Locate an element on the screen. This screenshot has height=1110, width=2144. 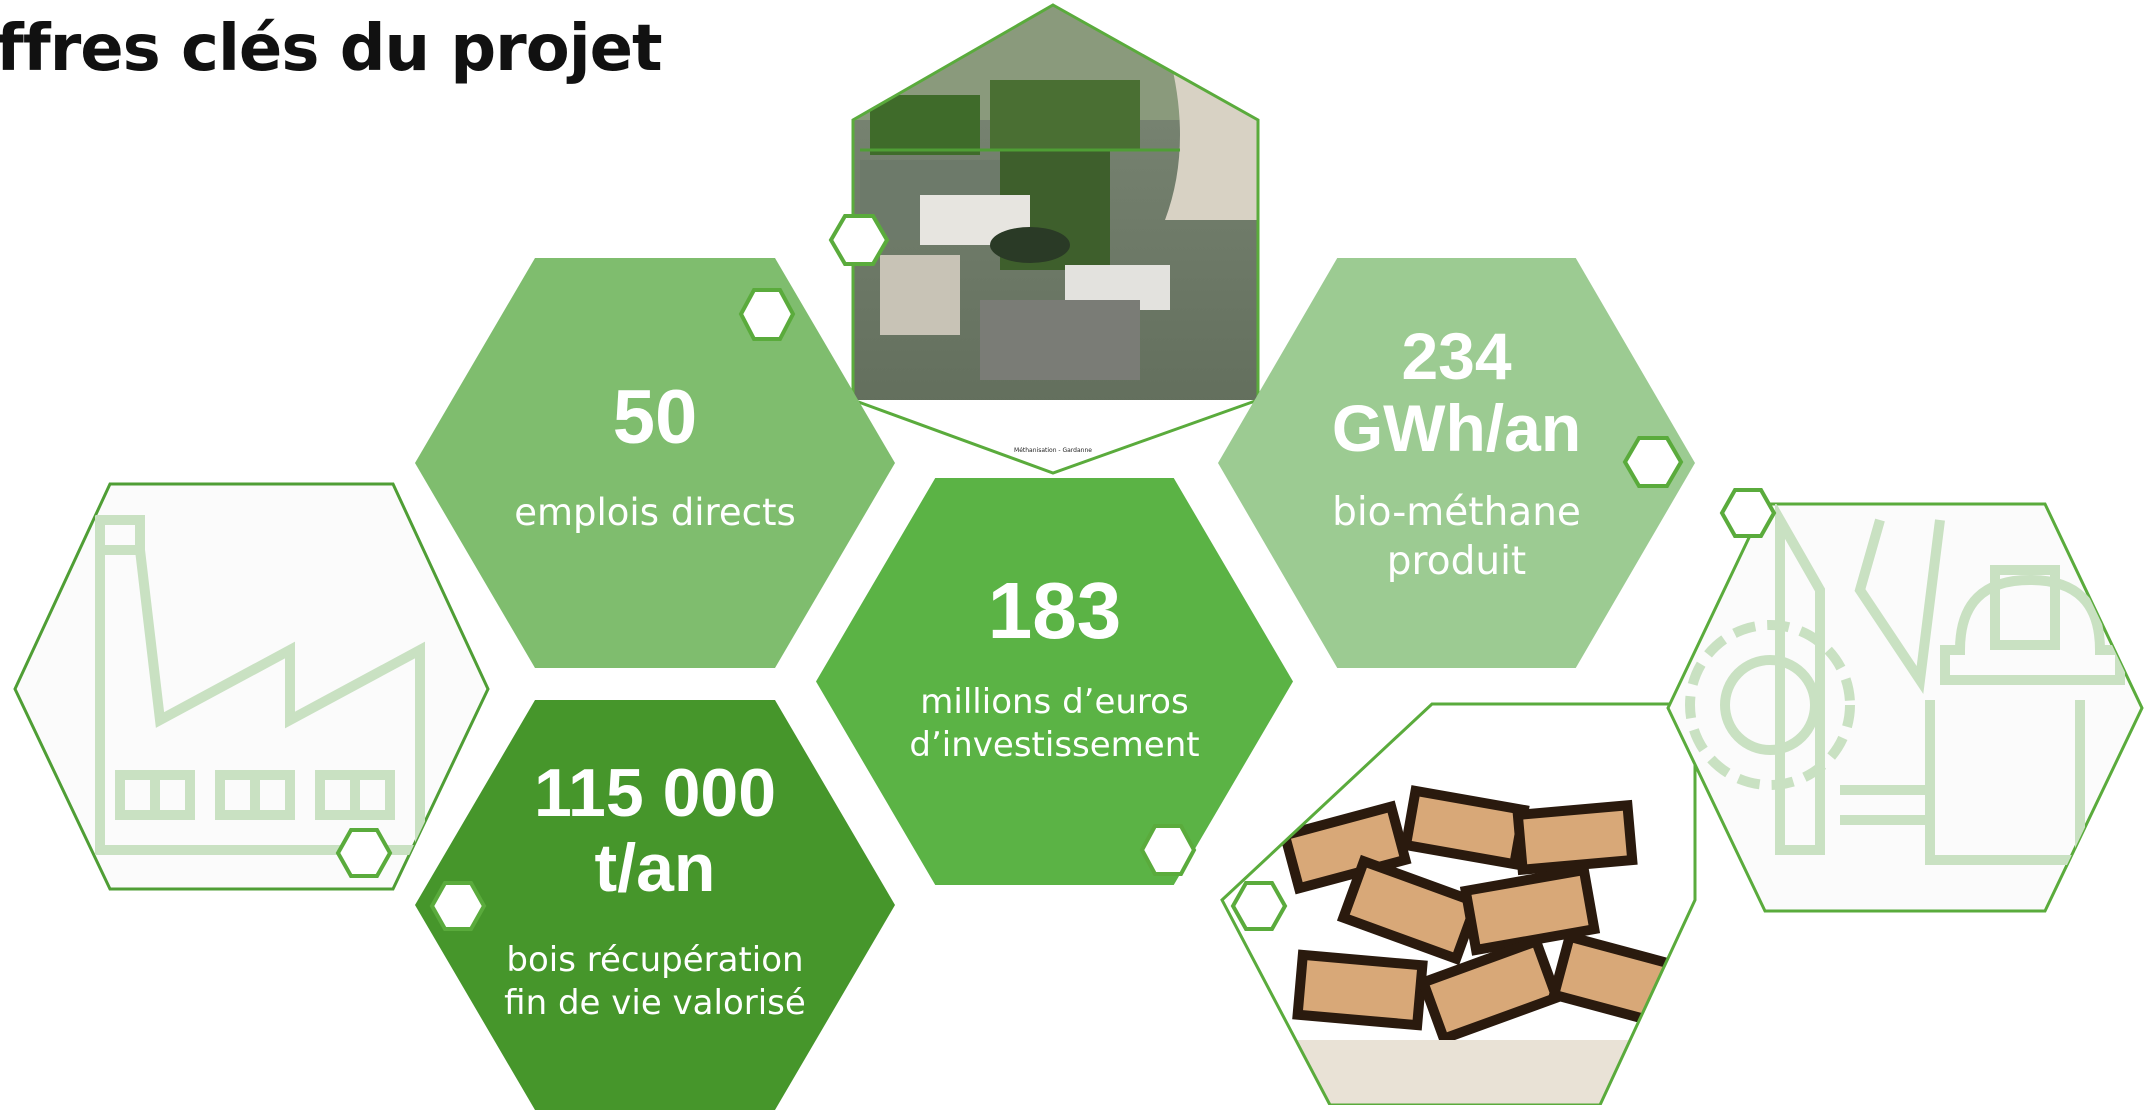
stat-label-emplois: emplois directs is located at coordinates (655, 512).